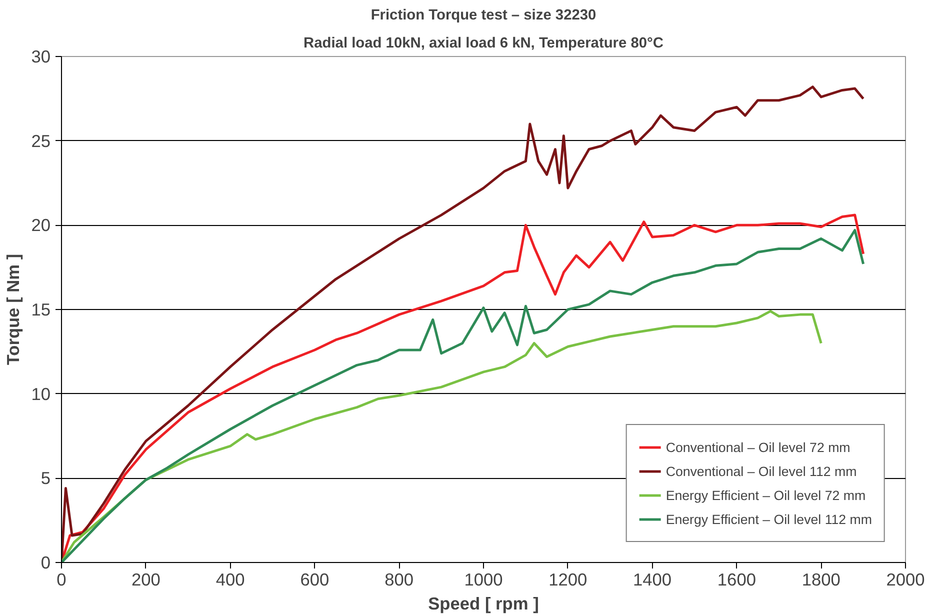 The image size is (940, 616). What do you see at coordinates (399, 580) in the screenshot?
I see `x-tick-label: 800` at bounding box center [399, 580].